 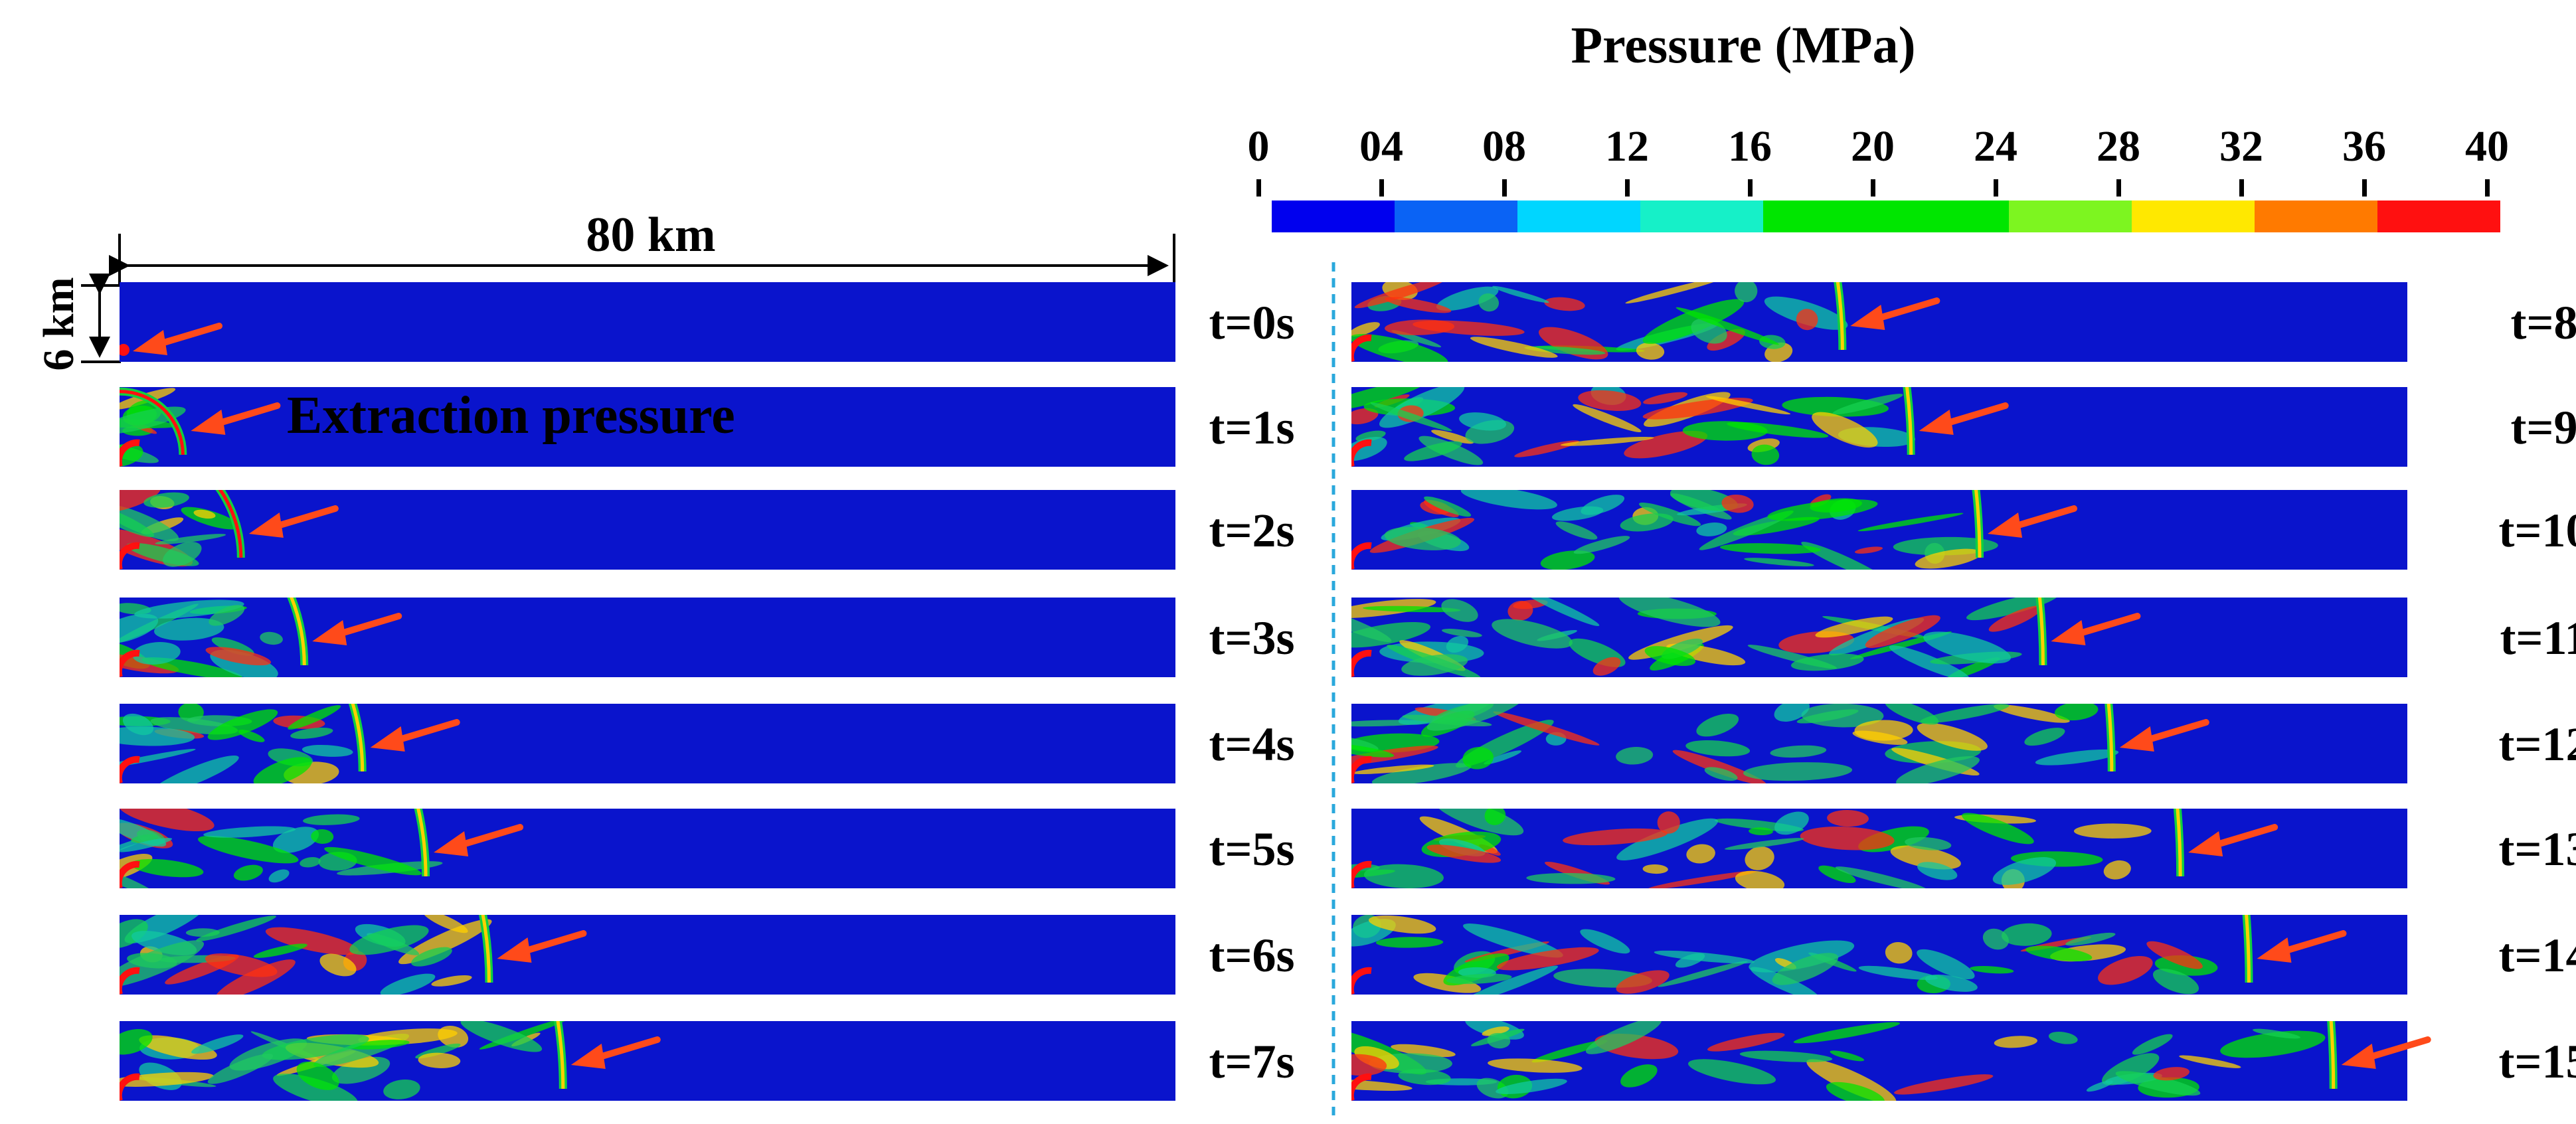 What do you see at coordinates (707, 849) in the screenshot?
I see `panel-t=5s: t=5s` at bounding box center [707, 849].